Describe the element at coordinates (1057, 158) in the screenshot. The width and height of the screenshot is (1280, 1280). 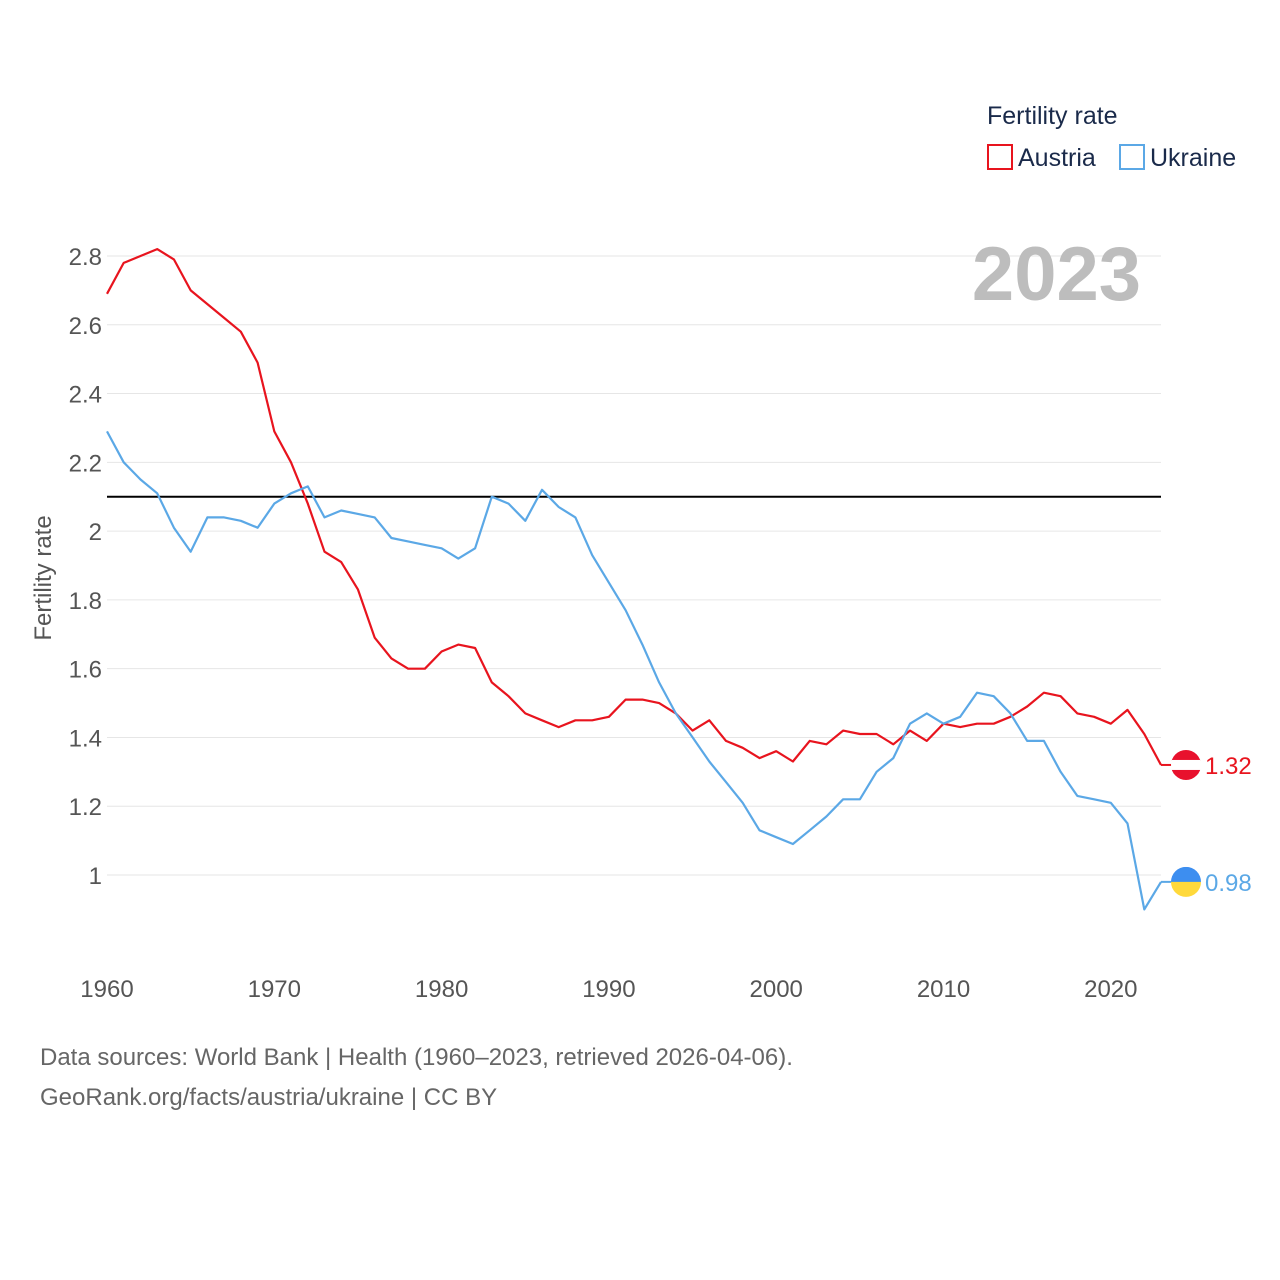
I see `legend-label-austria: Austria` at that location.